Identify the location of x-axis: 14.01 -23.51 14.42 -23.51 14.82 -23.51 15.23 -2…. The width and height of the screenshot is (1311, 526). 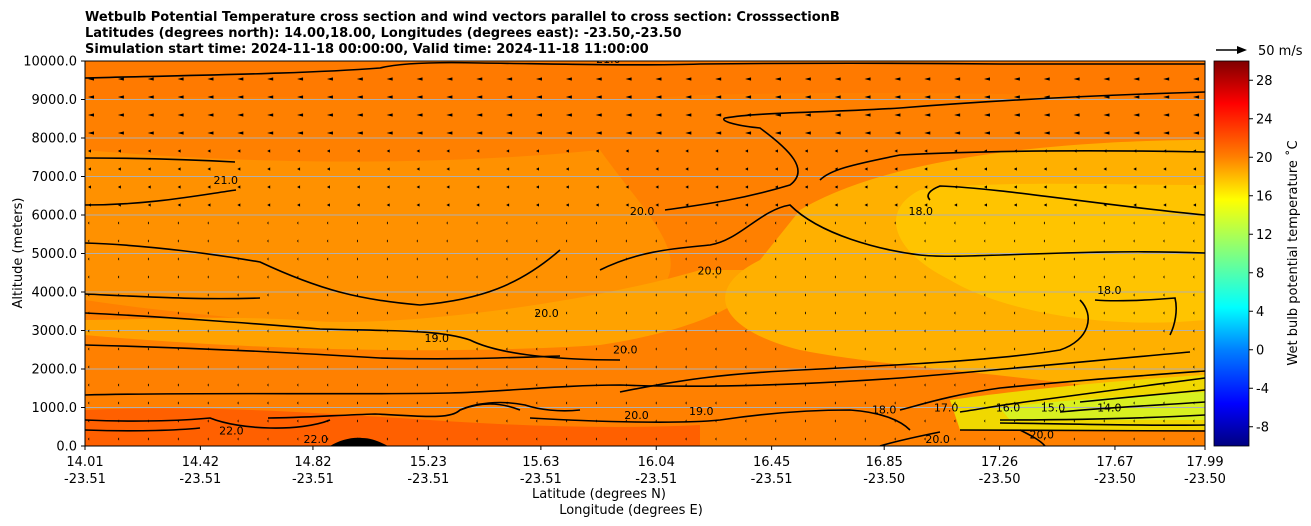
(645, 466).